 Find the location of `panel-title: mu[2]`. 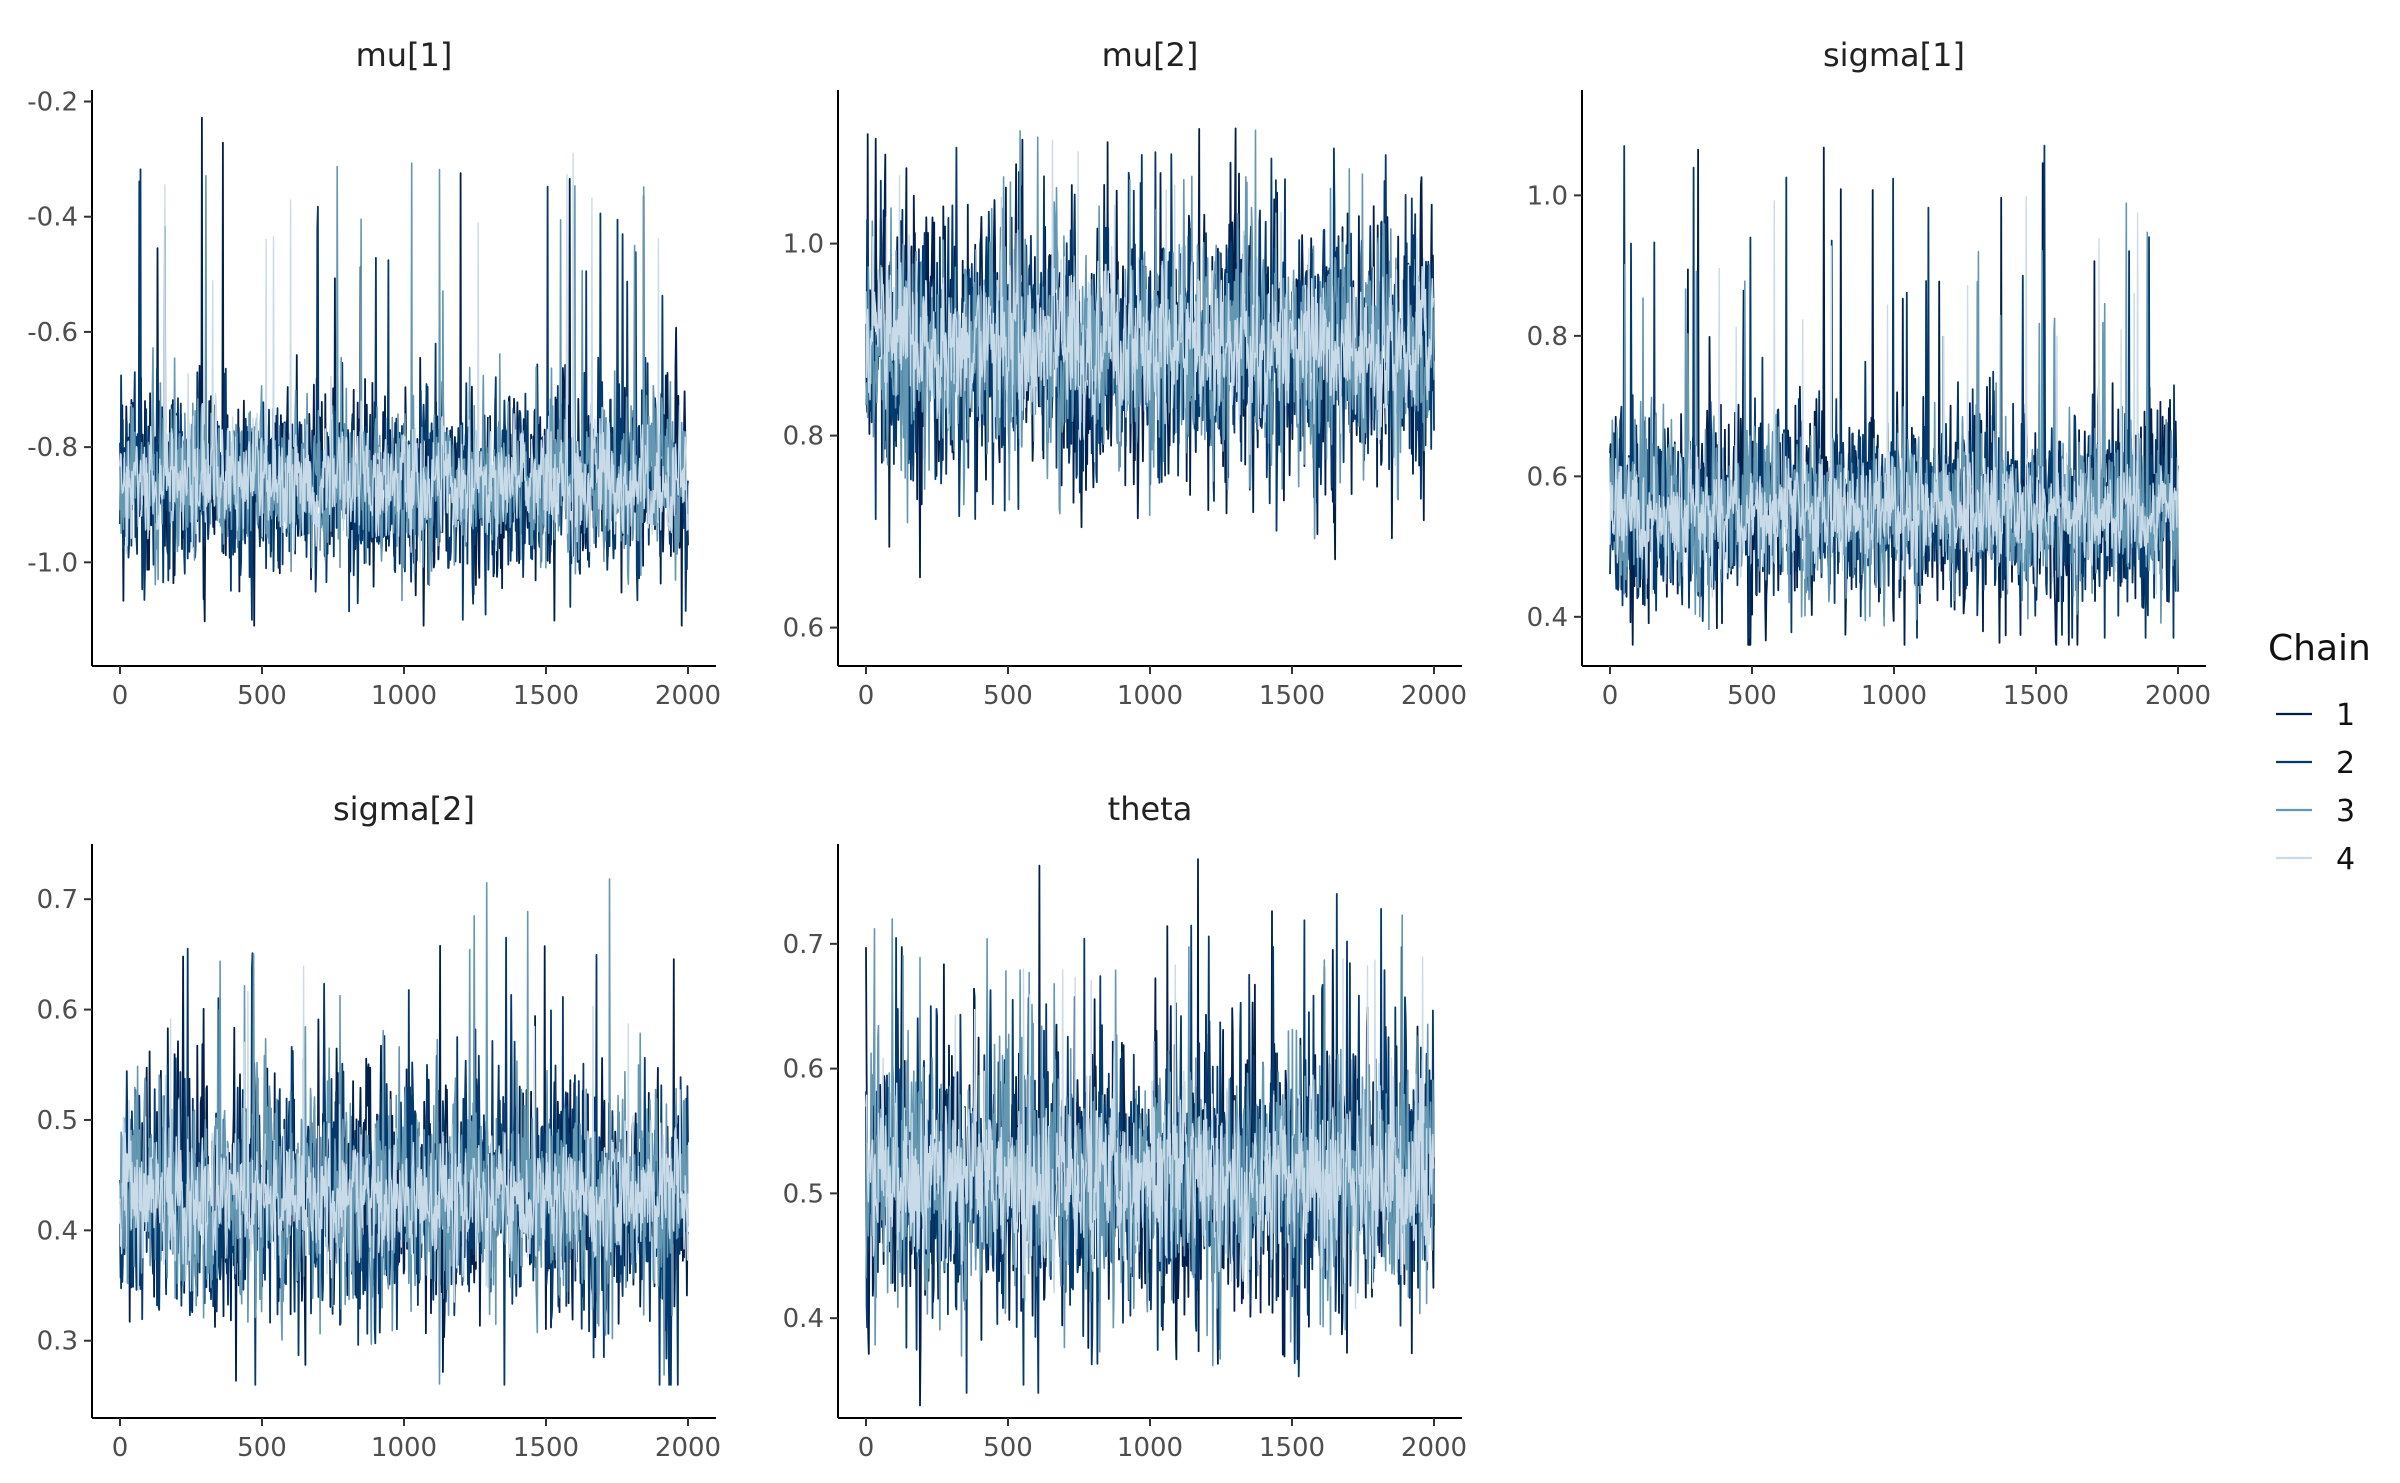

panel-title: mu[2] is located at coordinates (1150, 55).